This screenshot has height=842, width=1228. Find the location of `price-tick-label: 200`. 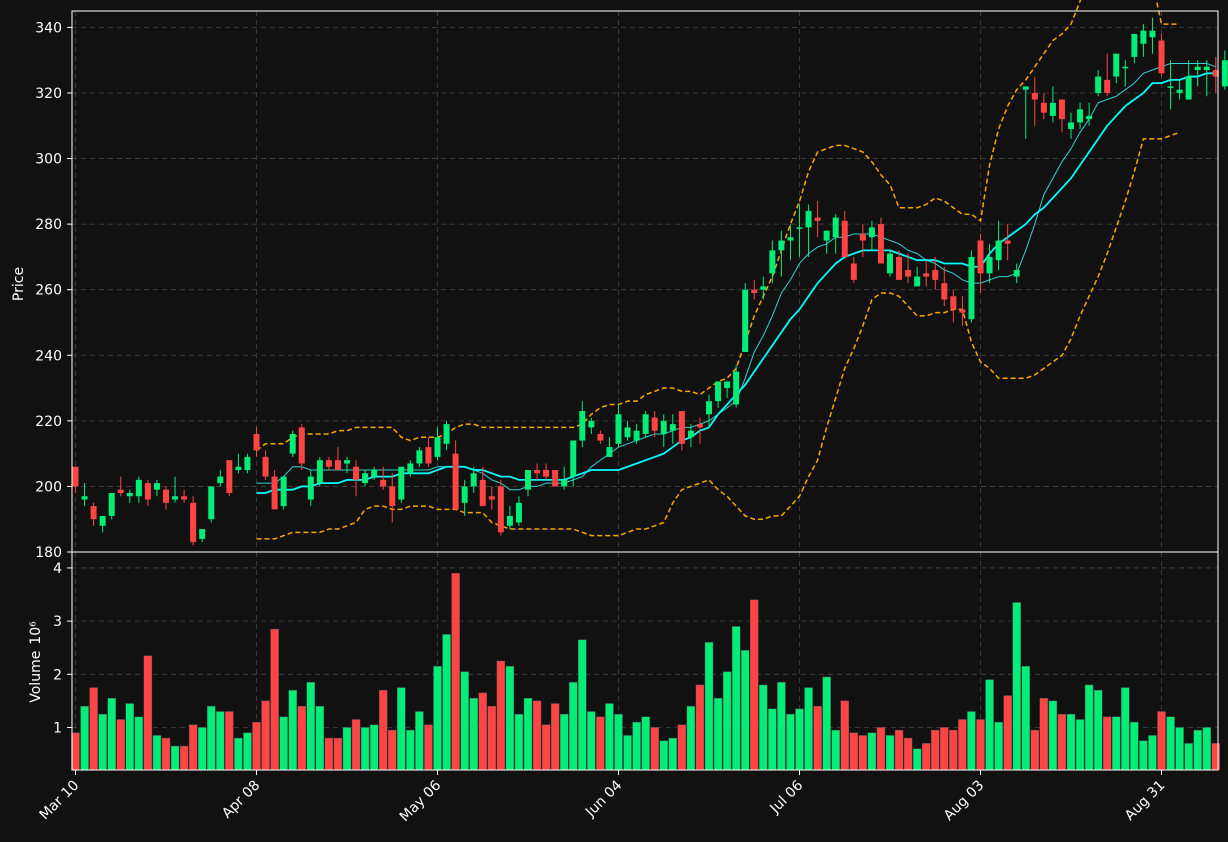

price-tick-label: 200 is located at coordinates (48, 487).